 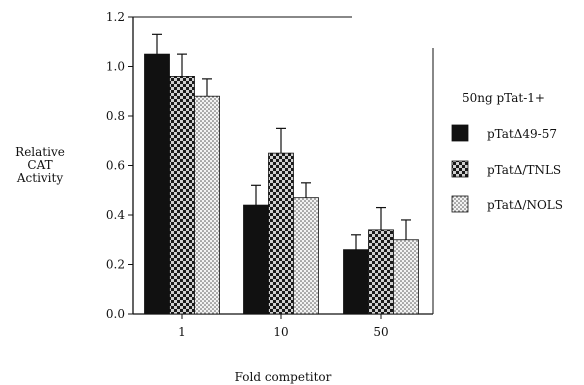 What do you see at coordinates (522, 134) in the screenshot?
I see `legend-label: pTatΔ49-57` at bounding box center [522, 134].